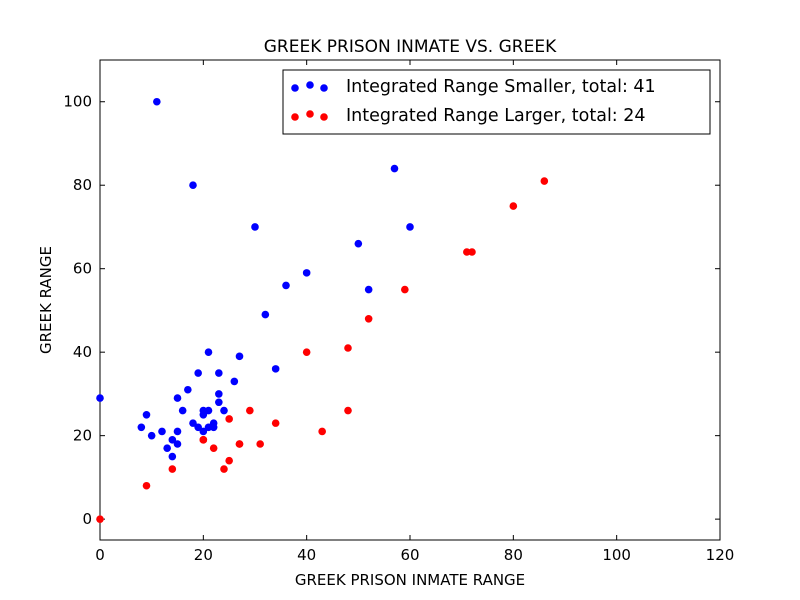  What do you see at coordinates (513, 555) in the screenshot?
I see `x-tick-label: 80` at bounding box center [513, 555].